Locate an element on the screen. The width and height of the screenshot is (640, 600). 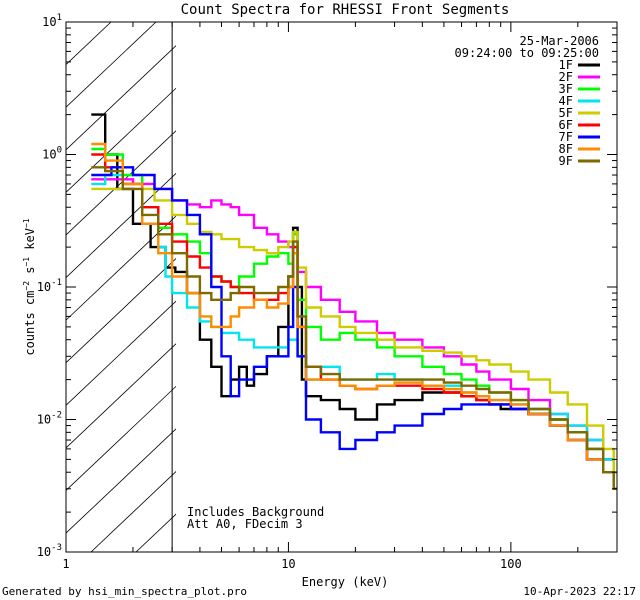
note-attenuator: Att A0, FDecim 3 is located at coordinates (245, 524).